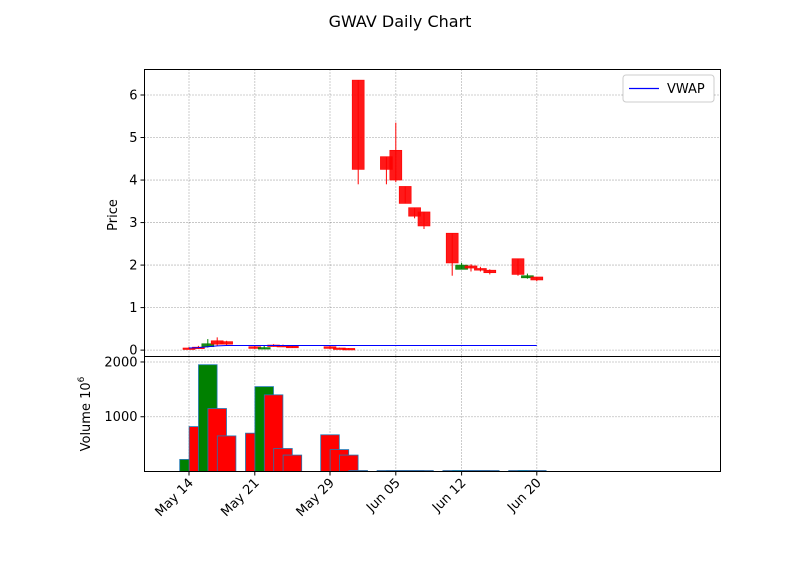 The image size is (800, 579). I want to click on legend-box, so click(668, 88).